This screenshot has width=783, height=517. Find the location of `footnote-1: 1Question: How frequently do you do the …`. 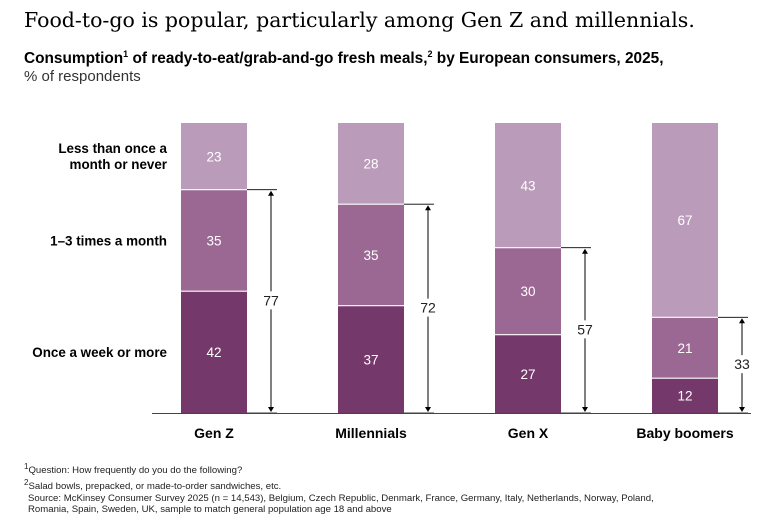

footnote-1: 1Question: How frequently do you do the … is located at coordinates (133, 469).